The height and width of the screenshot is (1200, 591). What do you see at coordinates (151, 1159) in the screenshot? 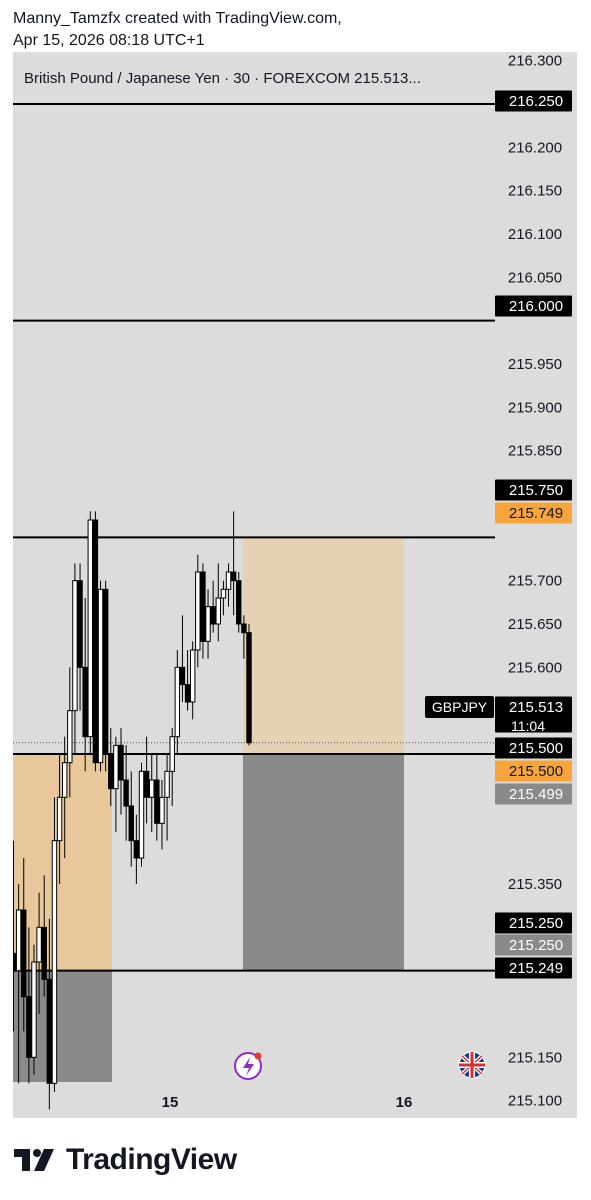
I see `brand-name: TradingView` at bounding box center [151, 1159].